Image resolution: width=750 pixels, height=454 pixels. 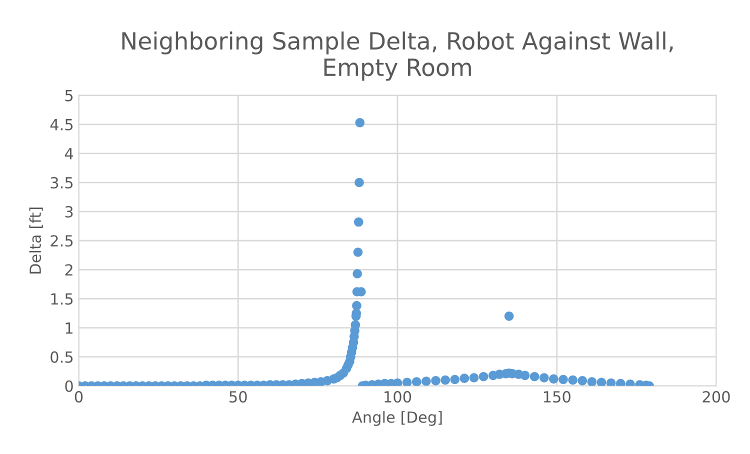 I want to click on y-tick-label: 1, so click(x=69, y=328).